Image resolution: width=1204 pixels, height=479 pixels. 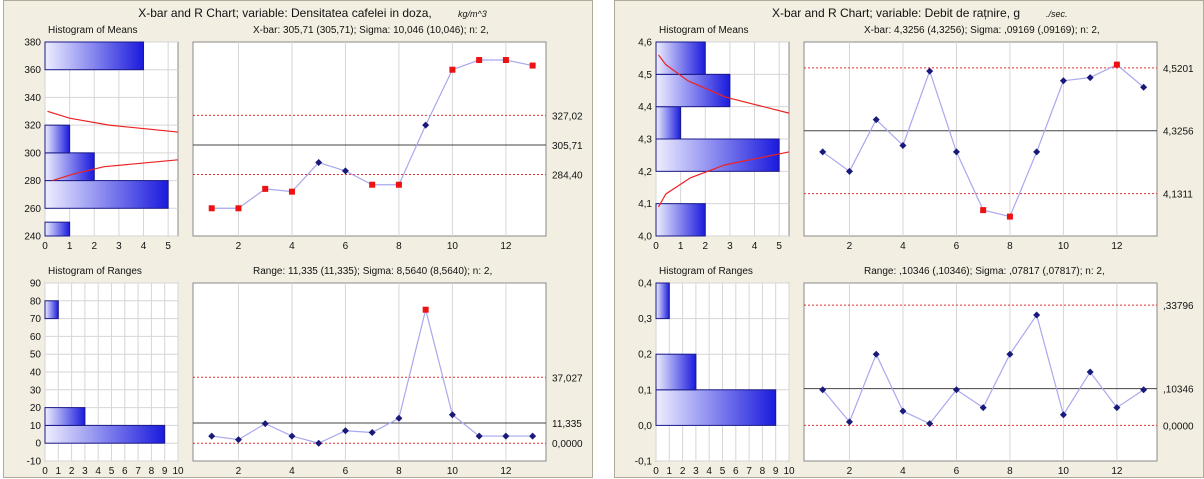 What do you see at coordinates (32, 98) in the screenshot?
I see `histogram-y-tick-label: 340` at bounding box center [32, 98].